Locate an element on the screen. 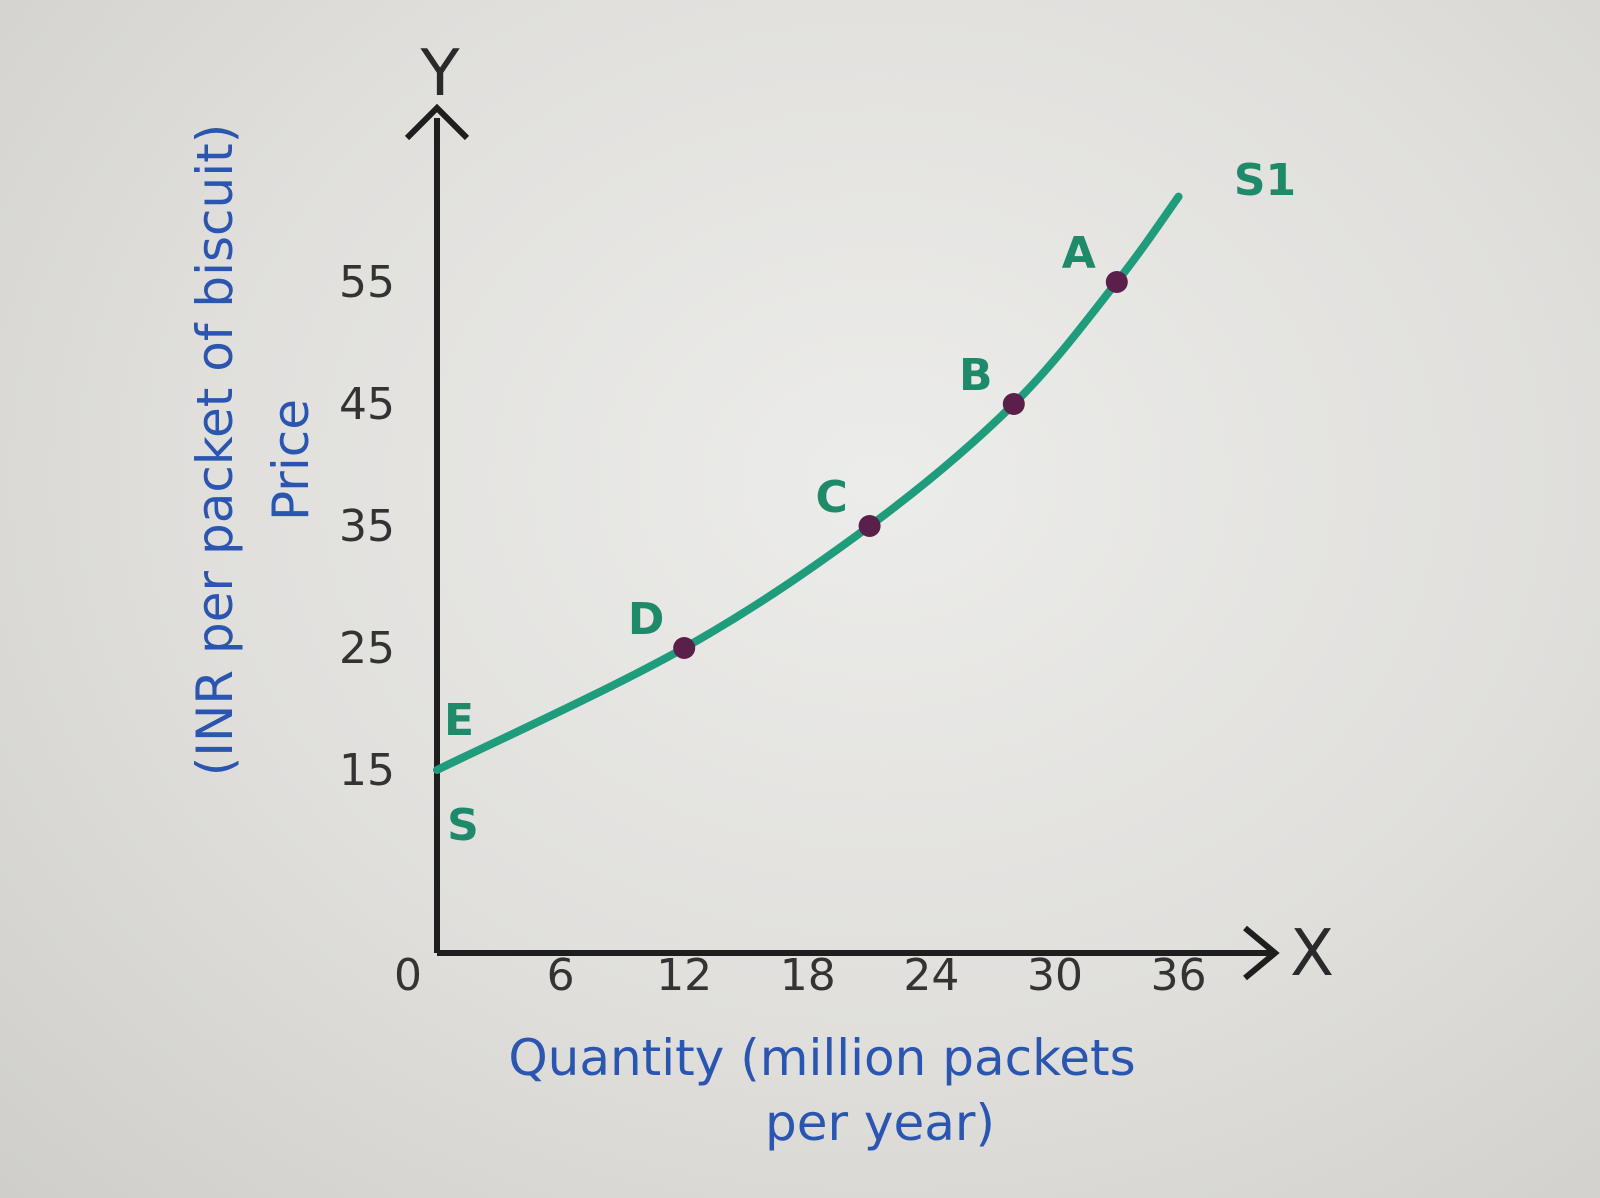 Image resolution: width=1600 pixels, height=1198 pixels. point-marker-d is located at coordinates (684, 648).